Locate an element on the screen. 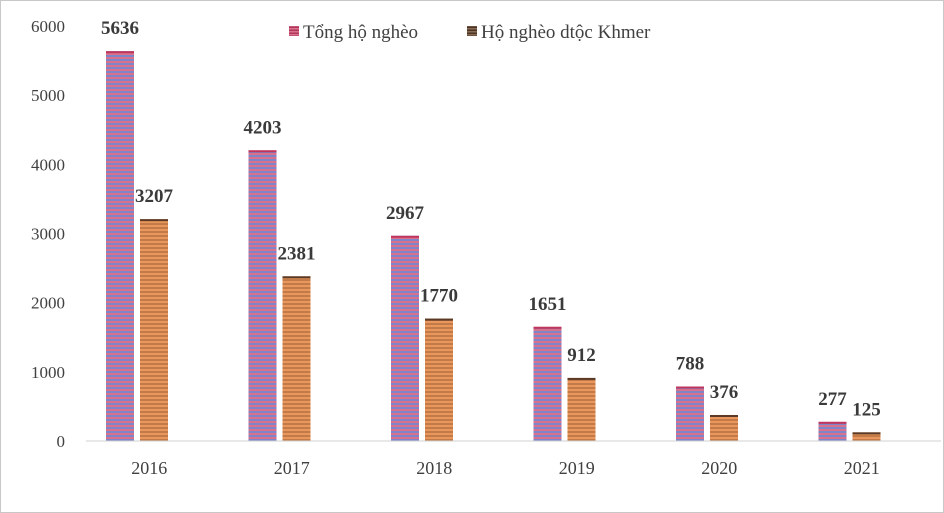 This screenshot has width=944, height=513. bar-ho-ngheo-dtoc-khmer-2021 is located at coordinates (866, 436).